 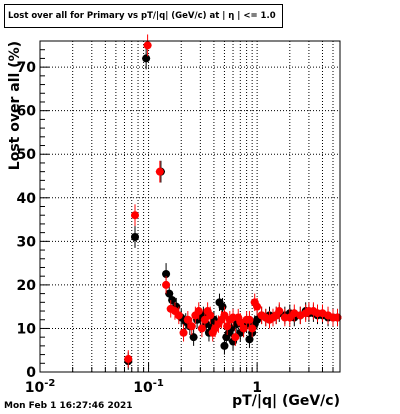 I want to click on x-tick-label: 1, so click(x=257, y=388).